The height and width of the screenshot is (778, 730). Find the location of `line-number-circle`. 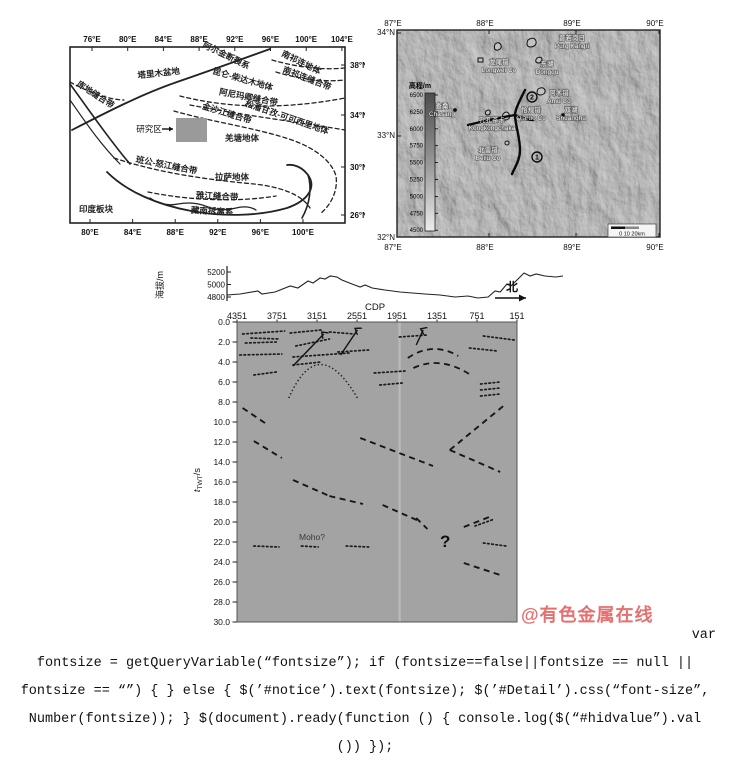

line-number-circle is located at coordinates (532, 97).